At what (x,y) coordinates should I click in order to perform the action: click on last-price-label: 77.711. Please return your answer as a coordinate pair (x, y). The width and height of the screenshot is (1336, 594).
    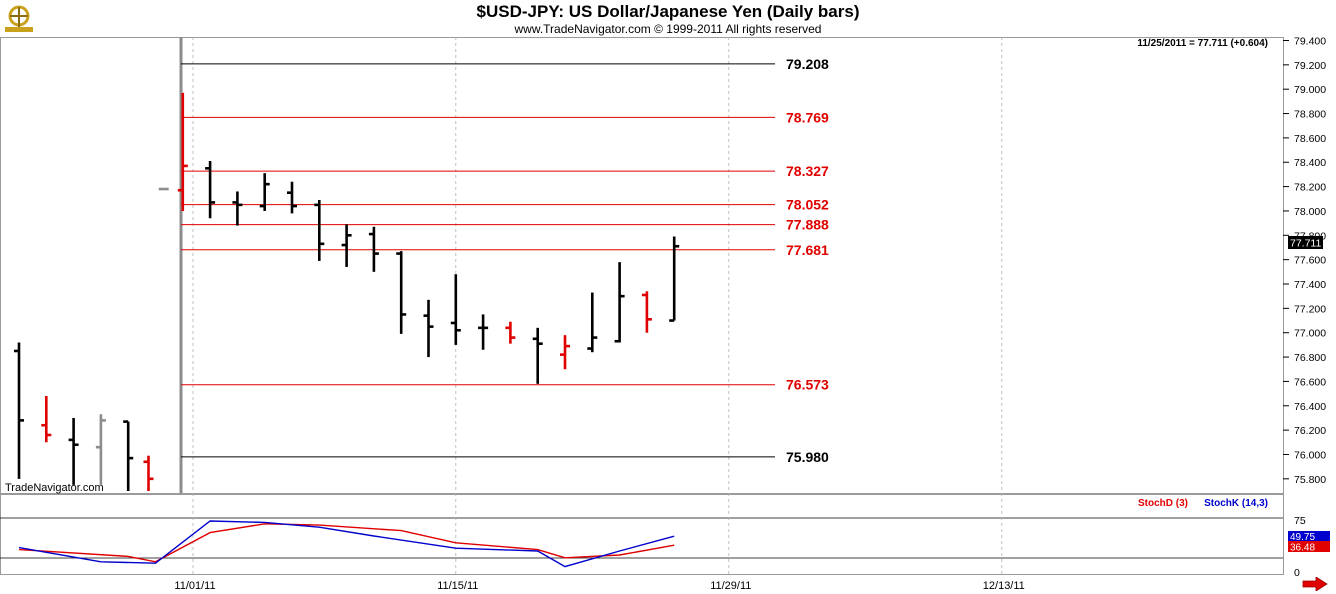
    Looking at the image, I should click on (1305, 244).